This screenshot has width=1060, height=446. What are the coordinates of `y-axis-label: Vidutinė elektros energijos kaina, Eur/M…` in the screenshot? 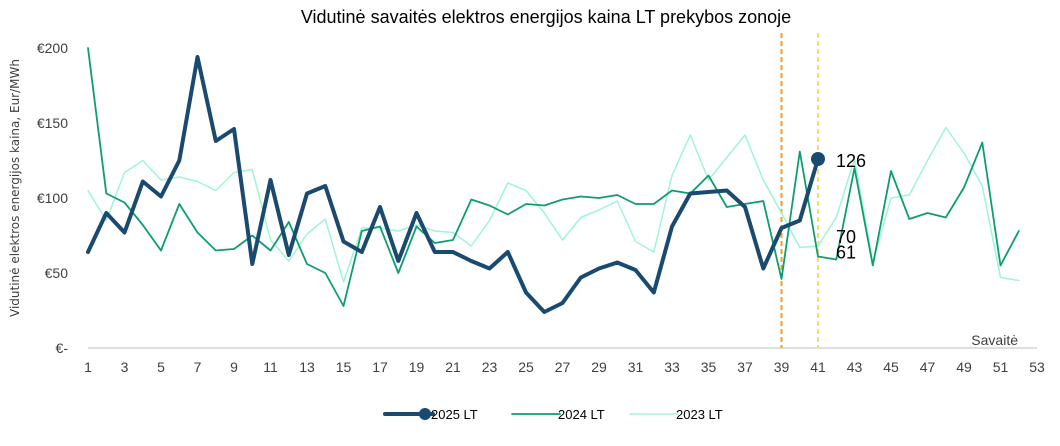 It's located at (15, 188).